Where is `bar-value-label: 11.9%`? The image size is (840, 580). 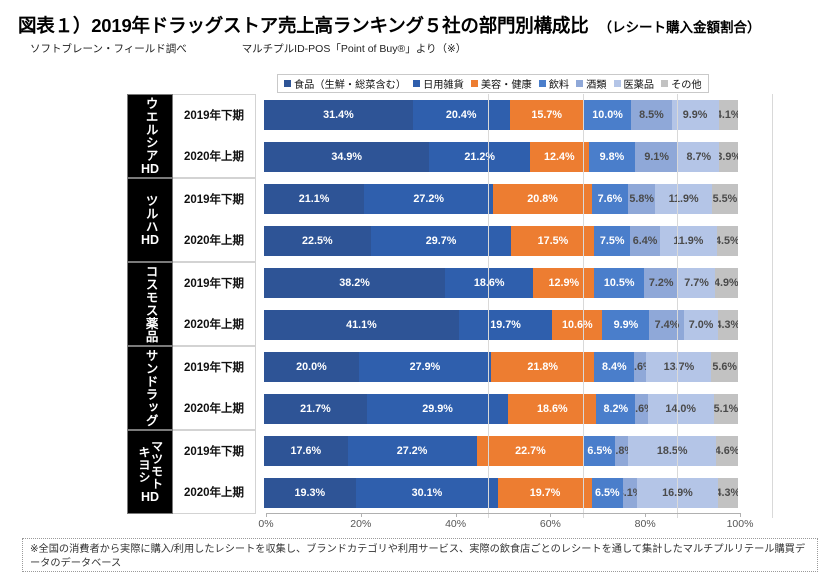 bar-value-label: 11.9% is located at coordinates (688, 241).